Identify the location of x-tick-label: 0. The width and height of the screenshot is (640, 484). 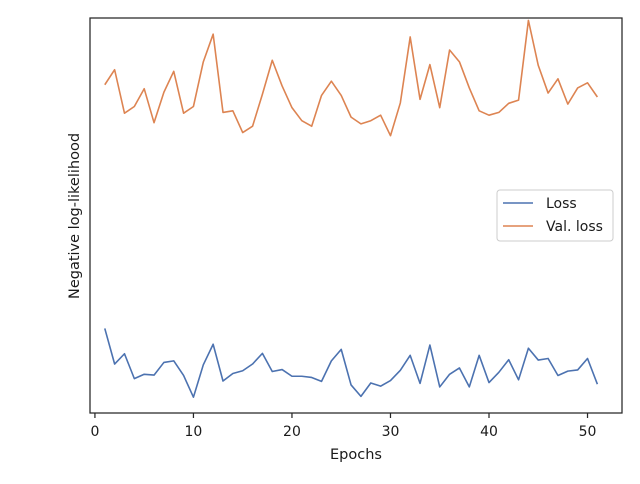
(94, 432).